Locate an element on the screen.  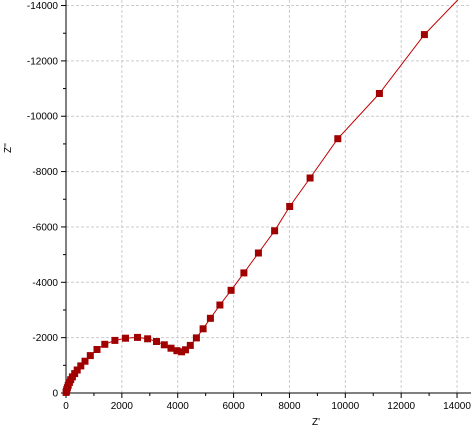
x-axis-label: Z' is located at coordinates (316, 422).